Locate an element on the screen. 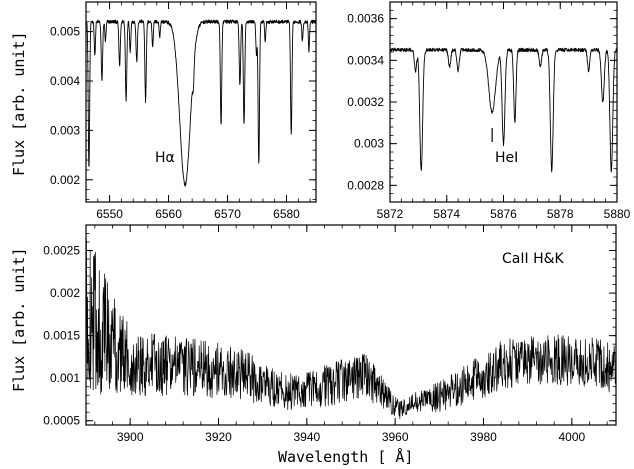  hei-y-tick-label: 0.0032 is located at coordinates (365, 102).